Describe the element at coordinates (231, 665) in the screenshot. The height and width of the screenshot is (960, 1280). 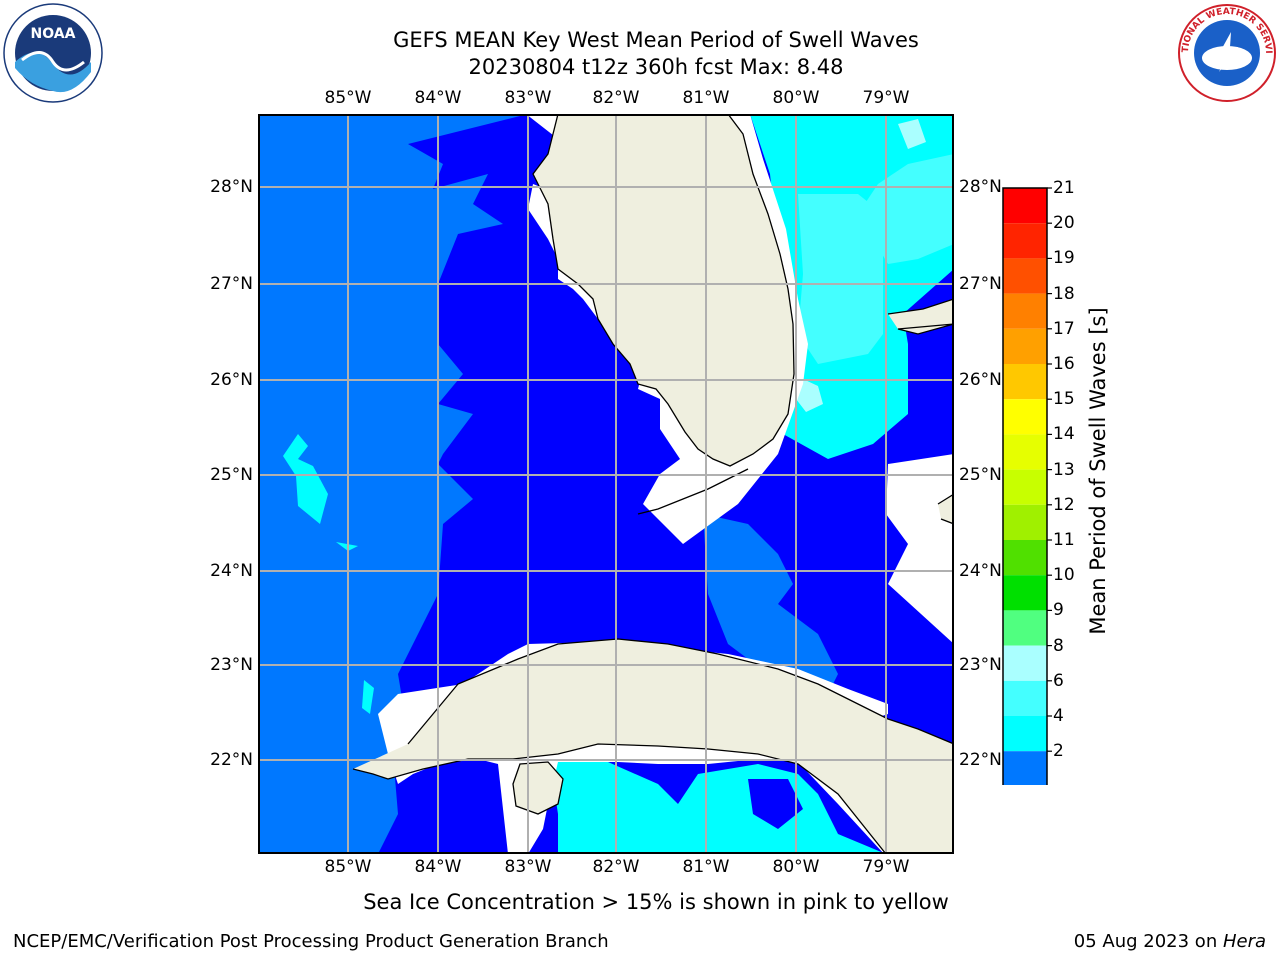
I see `lat-label-left: 23°N` at that location.